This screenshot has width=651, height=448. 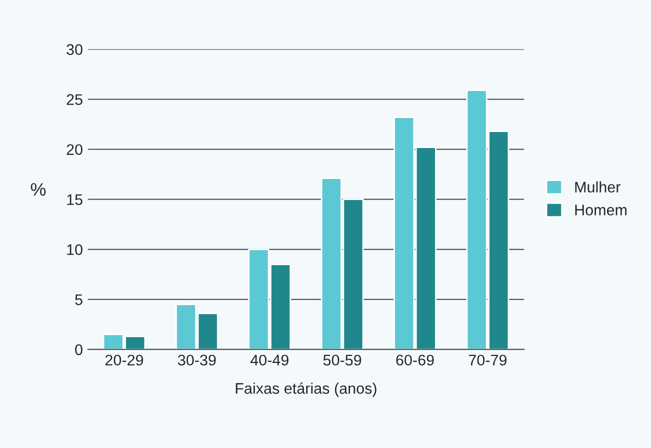 What do you see at coordinates (306, 389) in the screenshot?
I see `x-axis-title: Faixas etárias (anos)` at bounding box center [306, 389].